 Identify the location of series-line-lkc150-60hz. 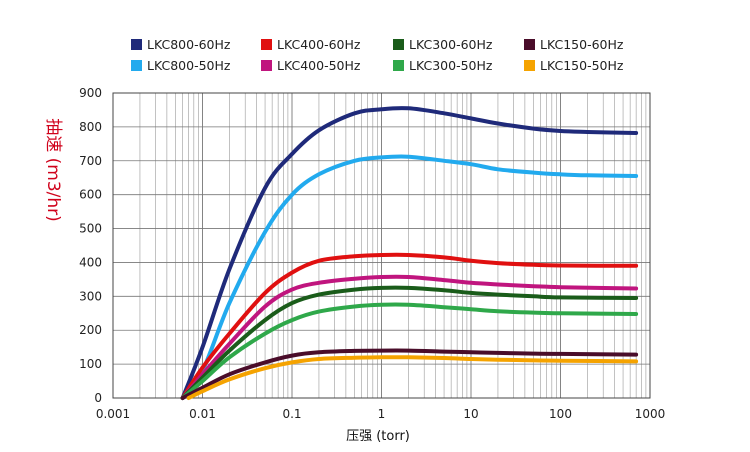
(409, 374).